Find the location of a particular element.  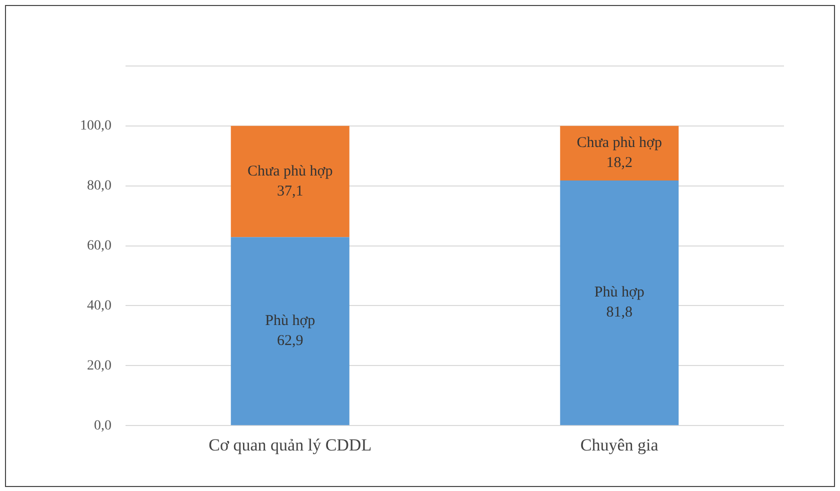

x-tick-label: Chuyên gia is located at coordinates (619, 444).